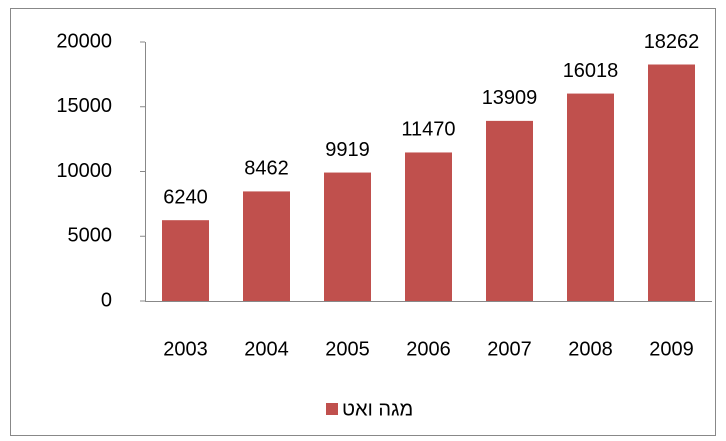  What do you see at coordinates (428, 130) in the screenshot?
I see `value-label: 11470` at bounding box center [428, 130].